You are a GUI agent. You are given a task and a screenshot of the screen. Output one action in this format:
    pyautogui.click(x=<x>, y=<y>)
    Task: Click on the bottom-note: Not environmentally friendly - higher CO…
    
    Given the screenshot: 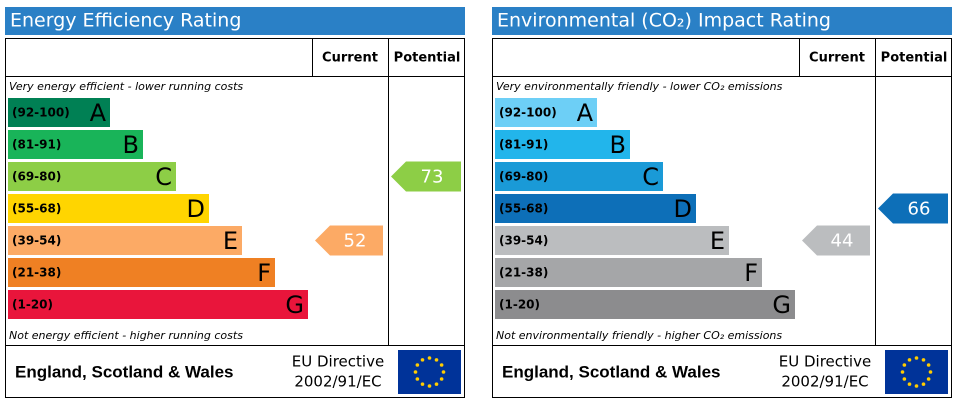 What is the action you would take?
    pyautogui.click(x=639, y=335)
    